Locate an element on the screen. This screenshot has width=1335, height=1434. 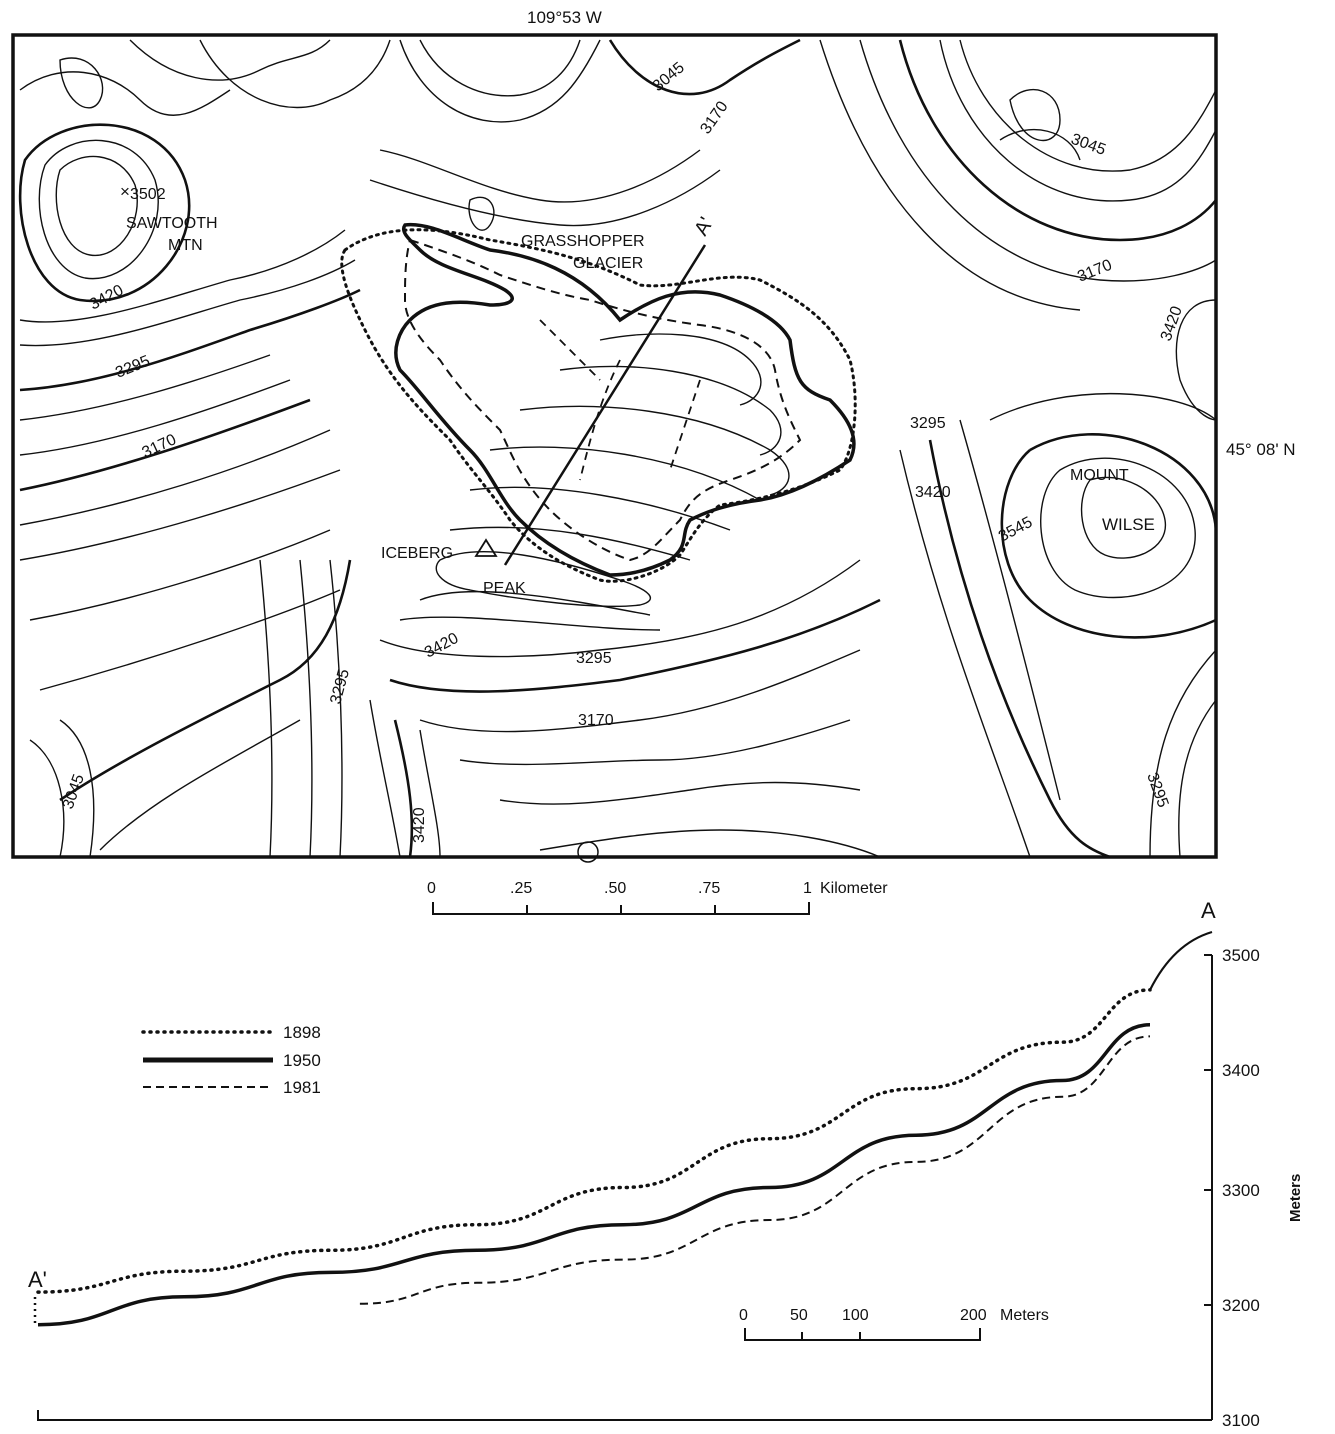
glacier-outline-1950 is located at coordinates (625, 399).